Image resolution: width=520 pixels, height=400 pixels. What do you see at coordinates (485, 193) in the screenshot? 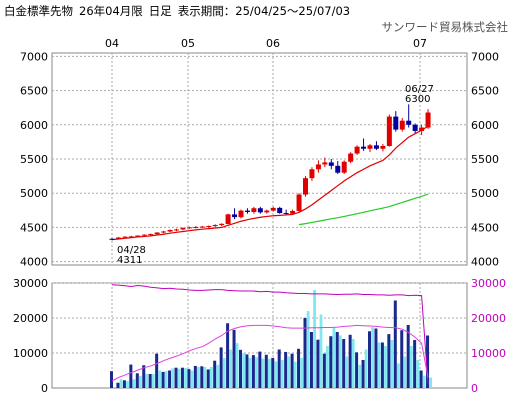
I see `price-tick-right: 5000` at bounding box center [485, 193].